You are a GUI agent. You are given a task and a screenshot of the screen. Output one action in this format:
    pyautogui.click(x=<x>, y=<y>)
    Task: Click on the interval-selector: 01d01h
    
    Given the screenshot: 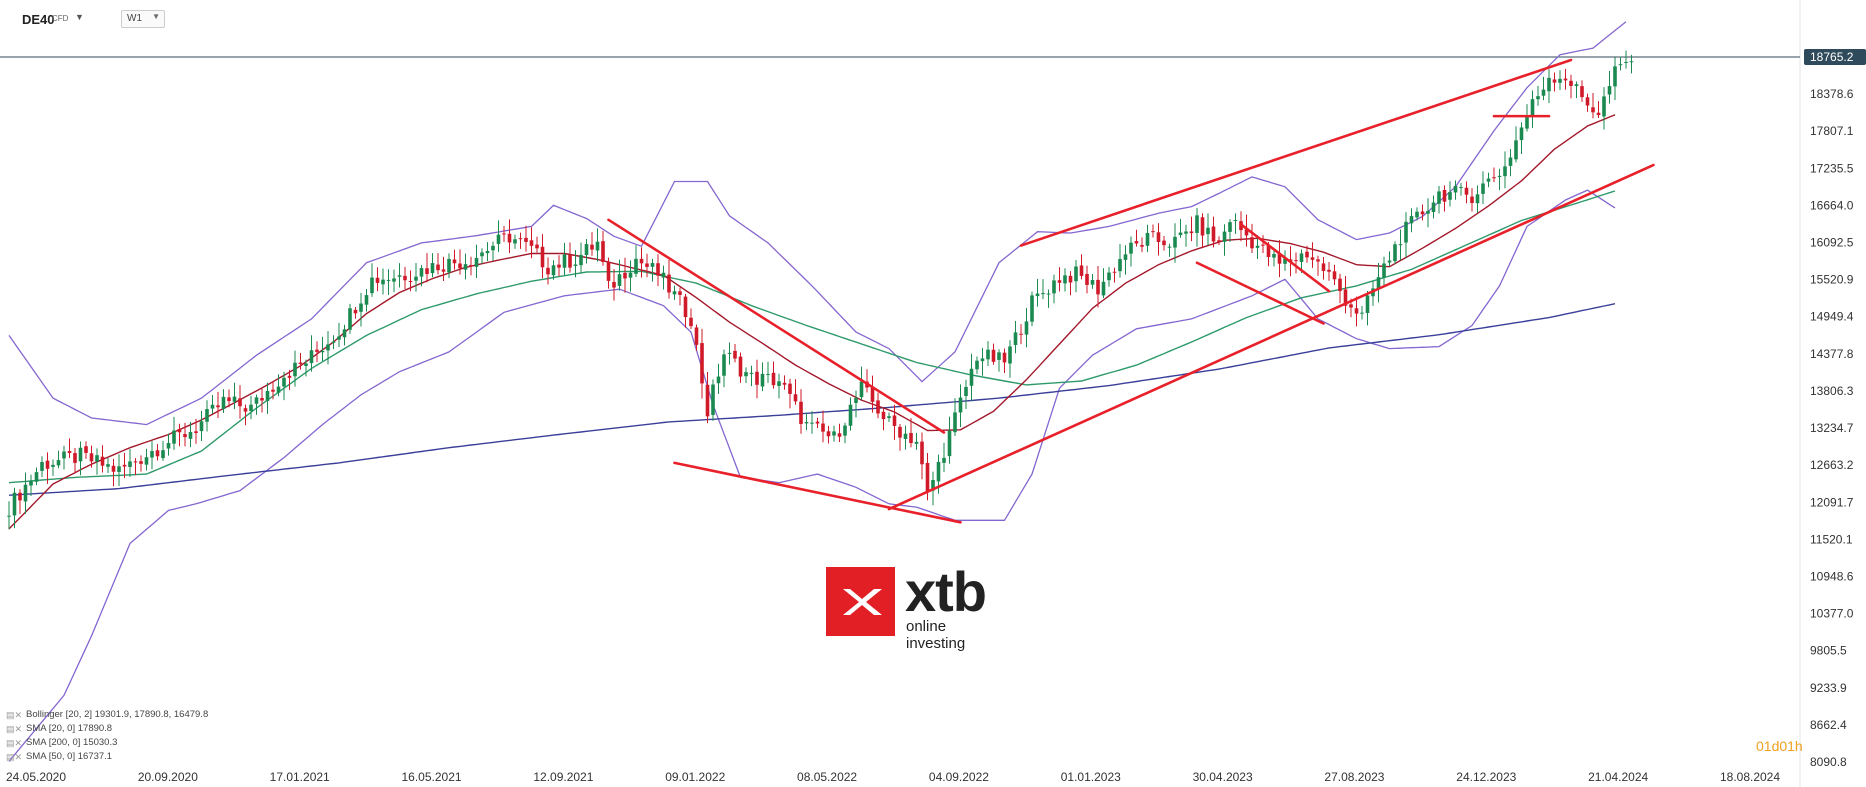 What is the action you would take?
    pyautogui.click(x=1779, y=746)
    